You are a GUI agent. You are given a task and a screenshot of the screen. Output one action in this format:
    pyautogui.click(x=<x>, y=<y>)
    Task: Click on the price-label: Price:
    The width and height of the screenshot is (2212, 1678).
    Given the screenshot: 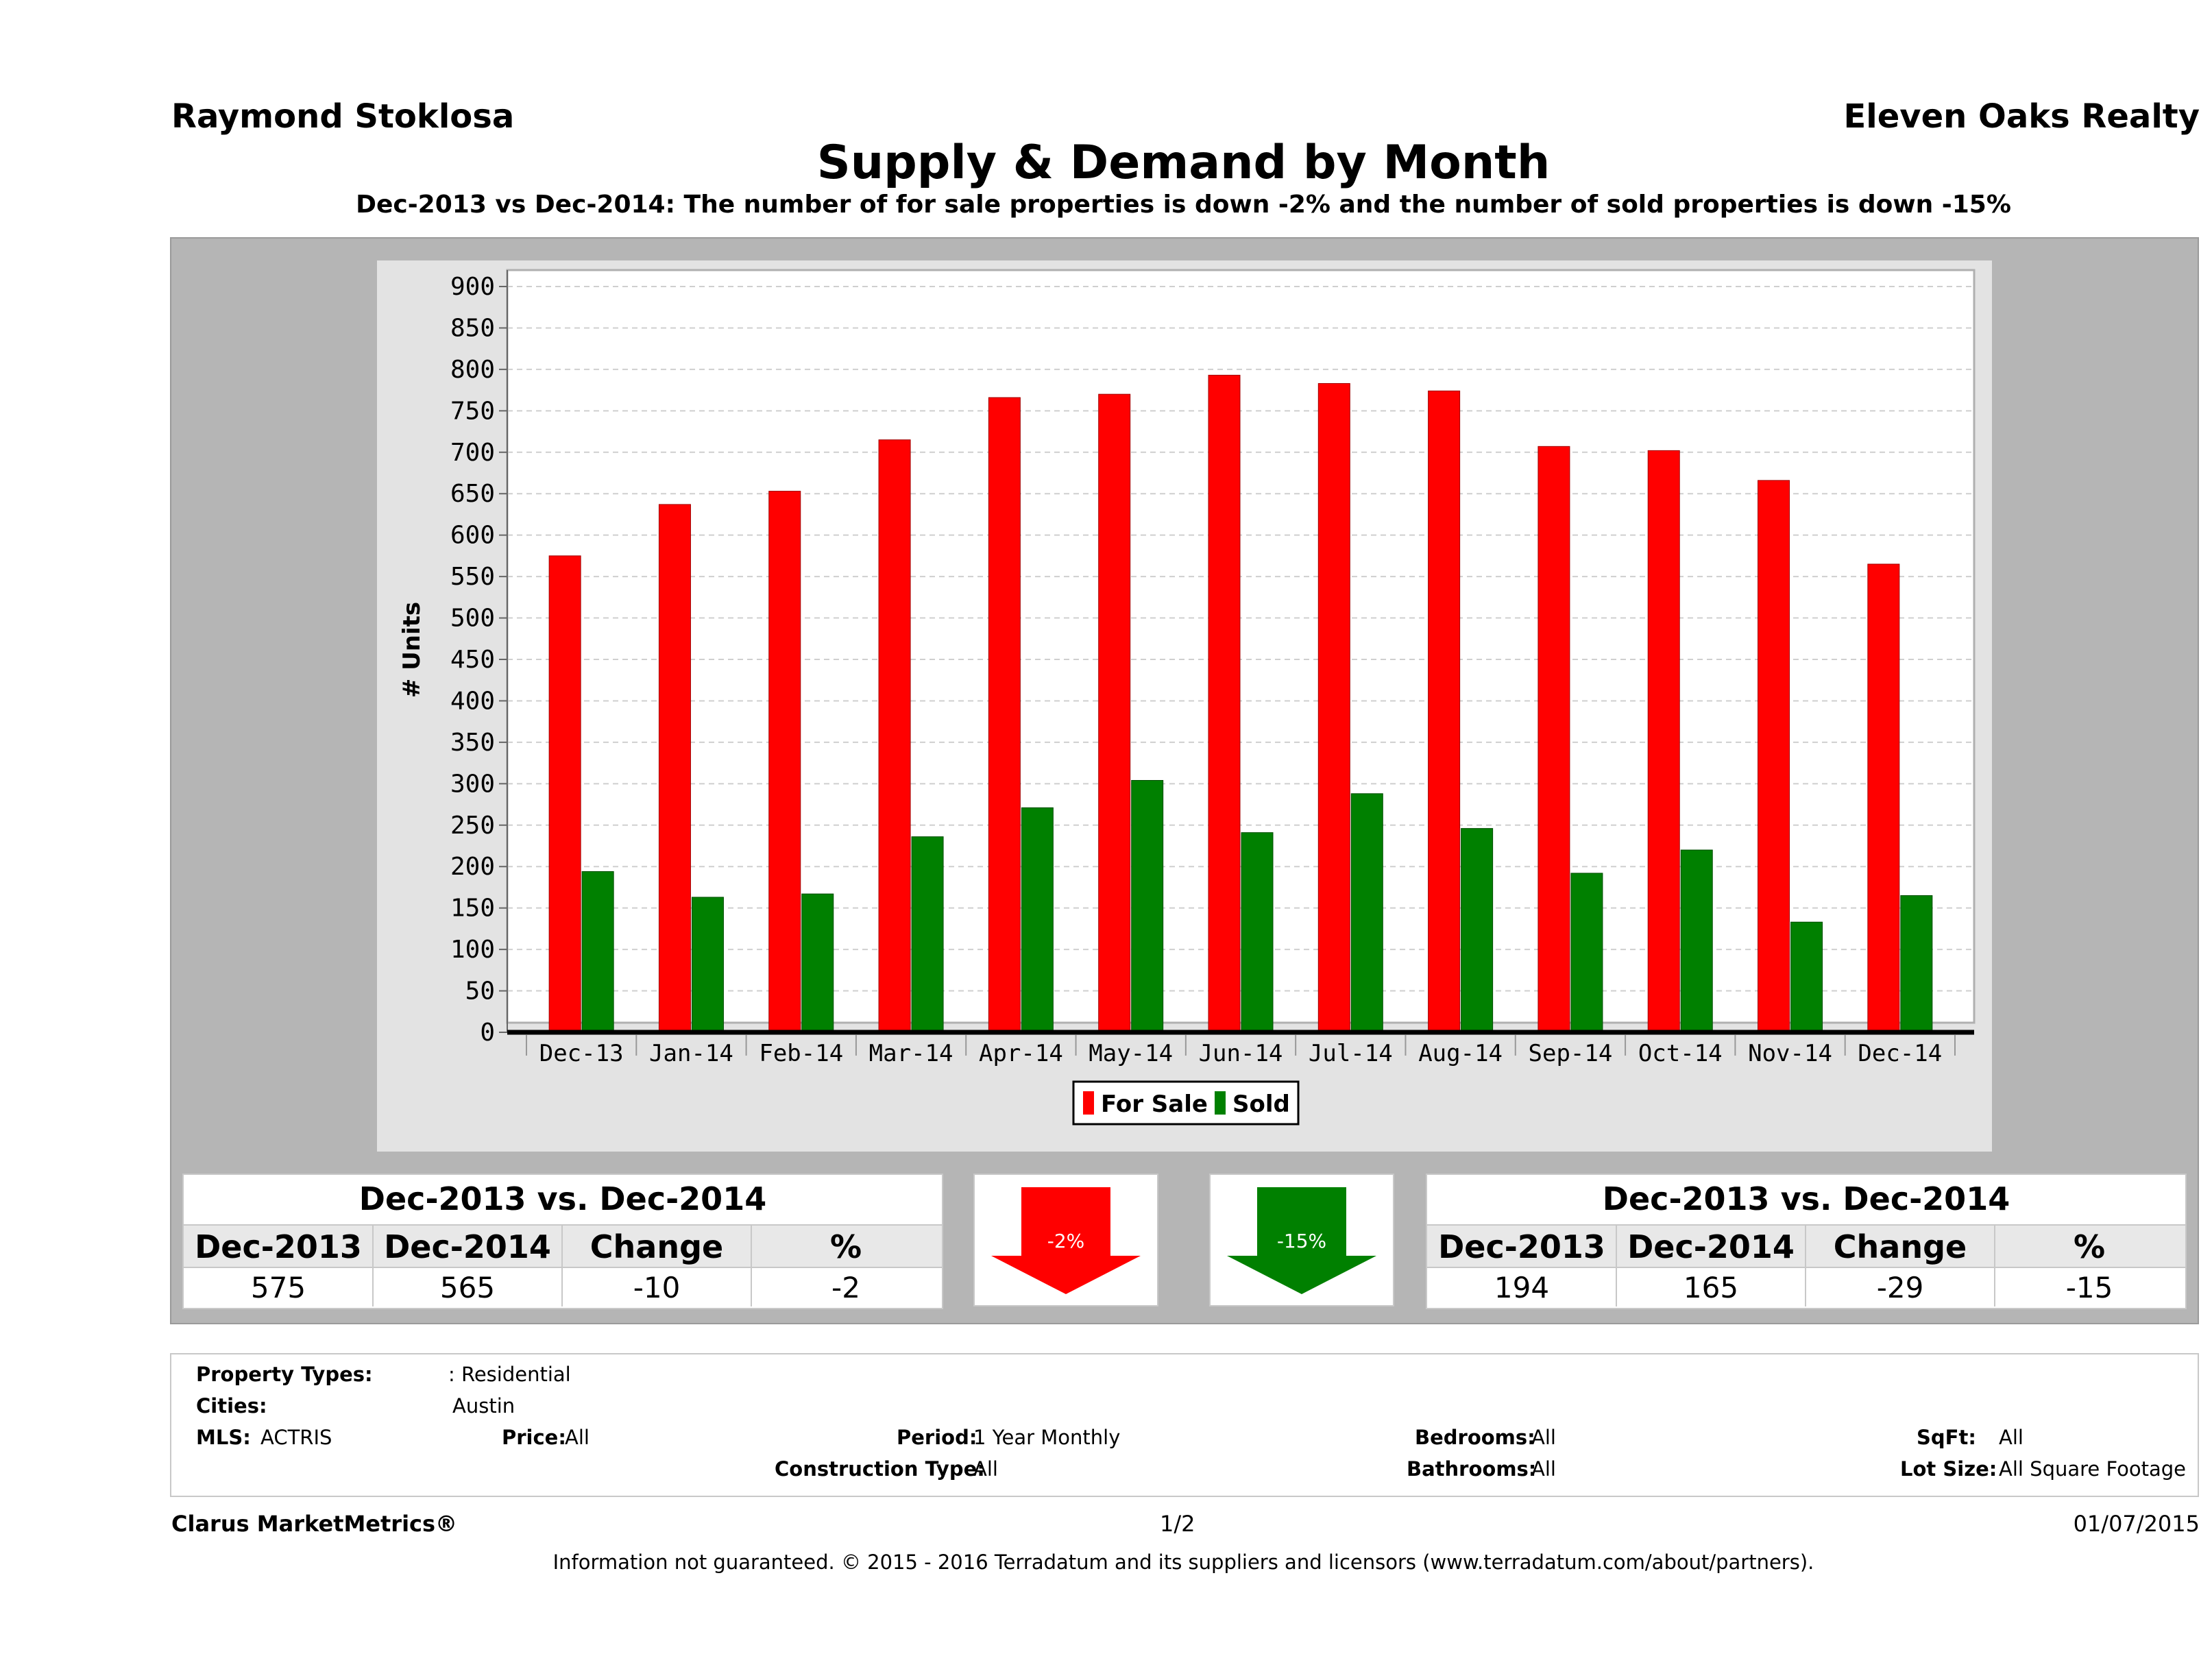 What is the action you would take?
    pyautogui.click(x=534, y=1437)
    